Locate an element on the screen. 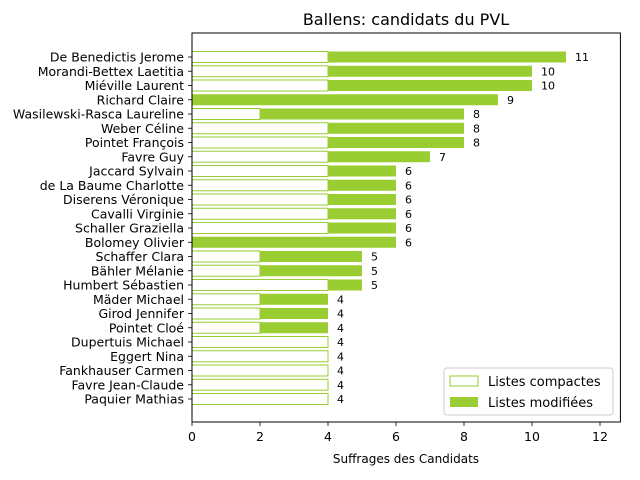 This screenshot has width=640, height=480. x-axis-ticks: 0 2 4 6 8 10 12 is located at coordinates (398, 433).